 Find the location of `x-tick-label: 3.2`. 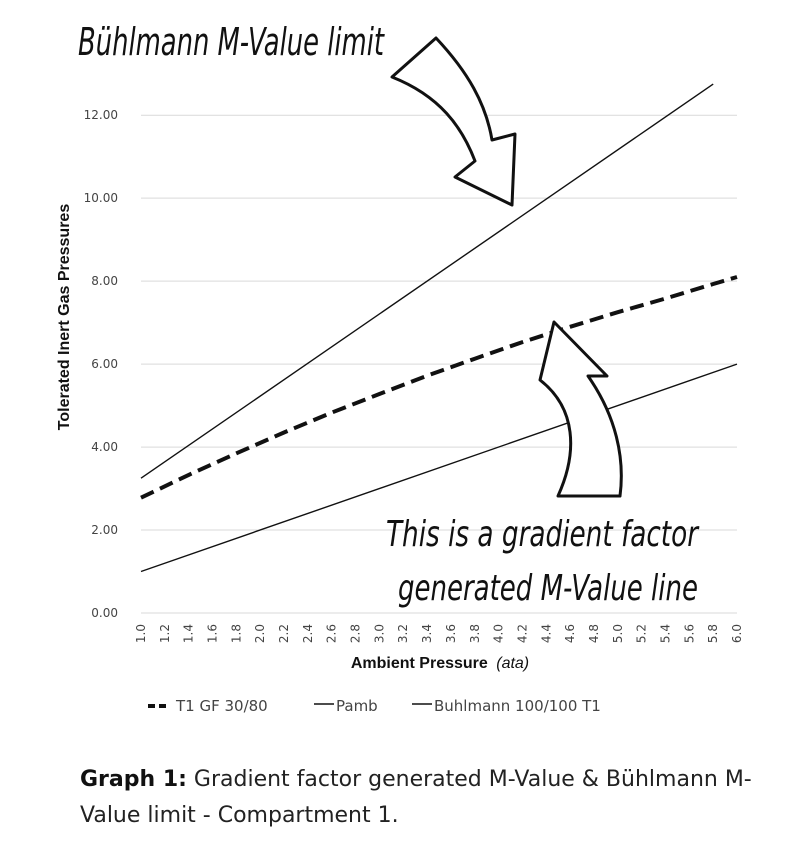

x-tick-label: 3.2 is located at coordinates (403, 633).